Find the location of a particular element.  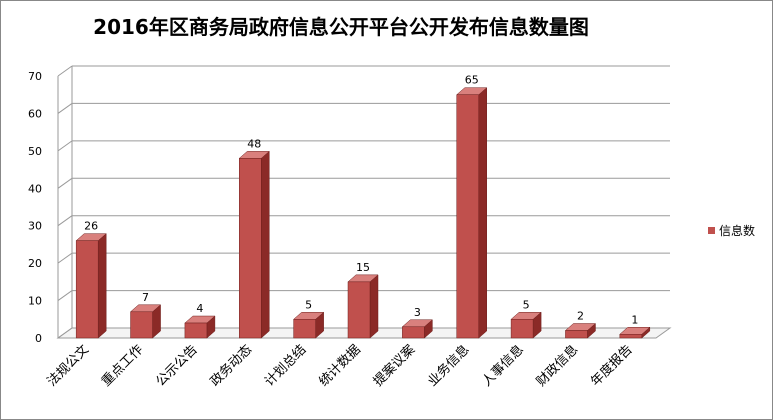

data-label: 3 is located at coordinates (417, 312).